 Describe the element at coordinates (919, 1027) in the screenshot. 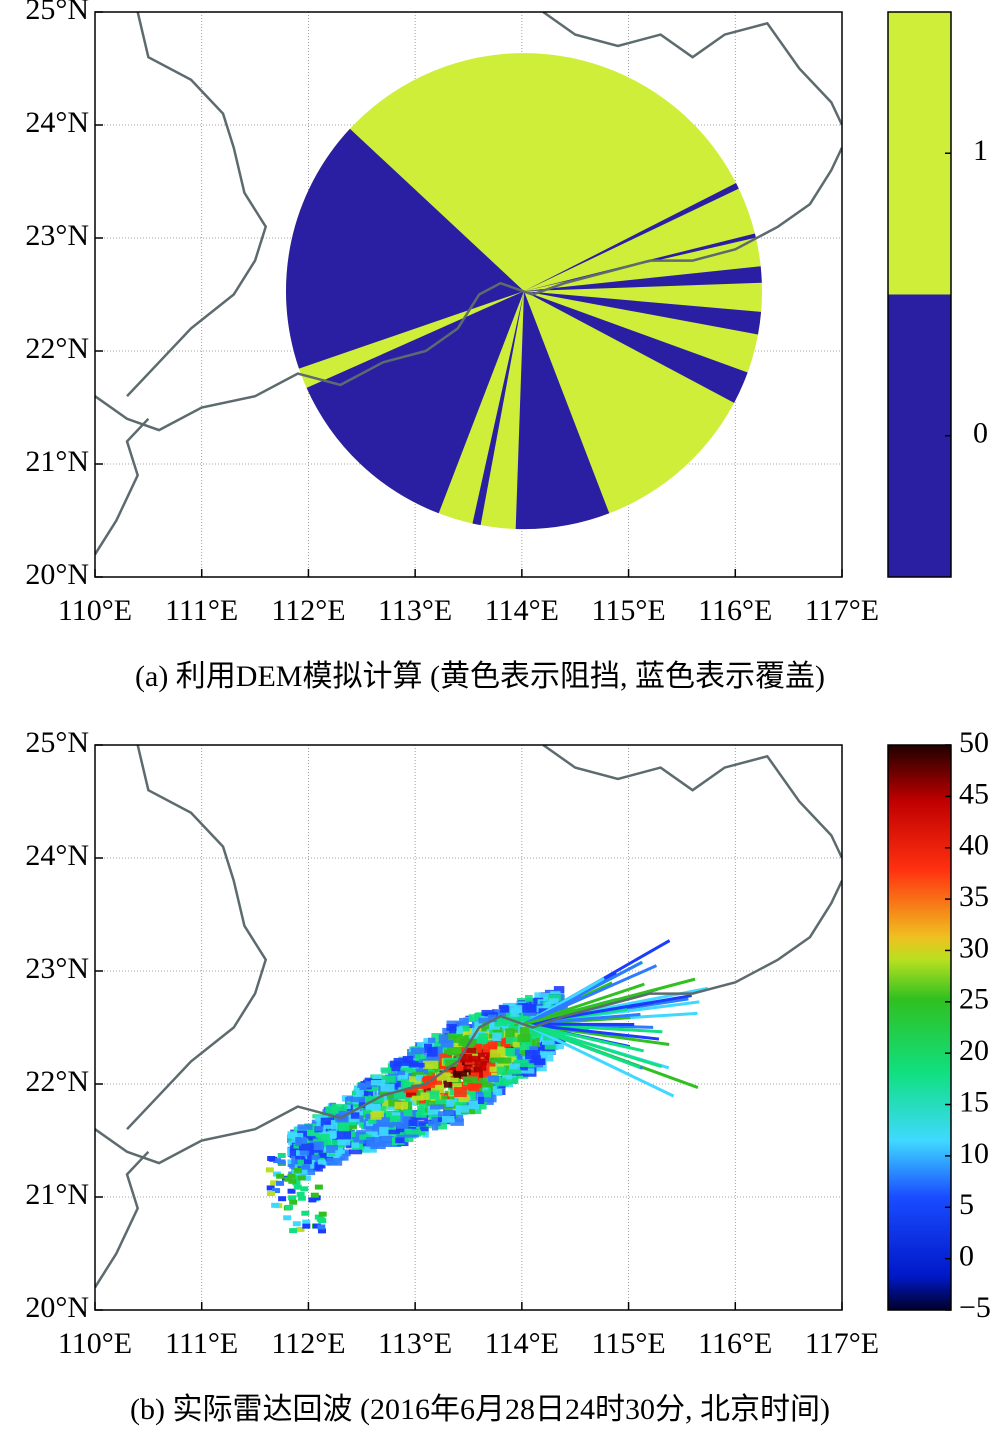

I see `colorbar-gradient` at that location.